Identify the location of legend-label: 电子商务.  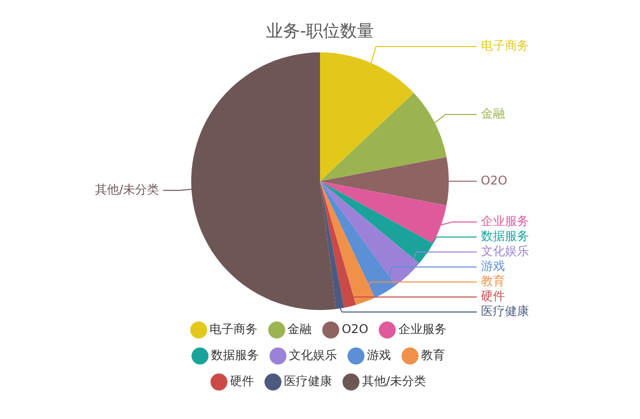
(234, 329).